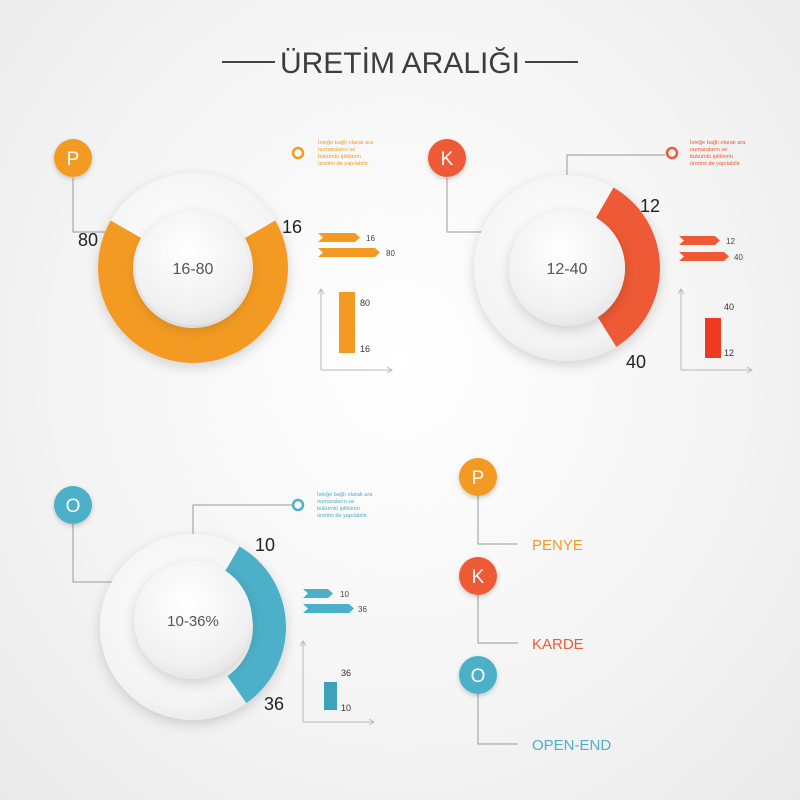  What do you see at coordinates (535, 705) in the screenshot?
I see `legend-item-openend: O OPEN-END` at bounding box center [535, 705].